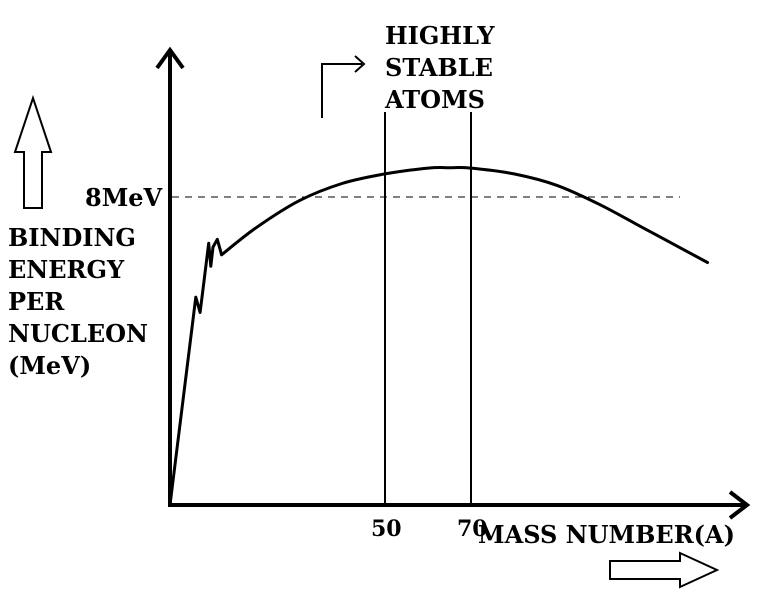  I want to click on y-axis-label-line-4: NUCLEON, so click(78, 333).